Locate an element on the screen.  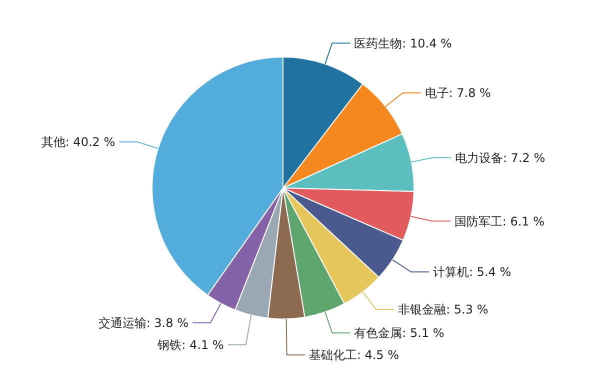
slice-label: 计算机: 5.4 % is located at coordinates (472, 272).